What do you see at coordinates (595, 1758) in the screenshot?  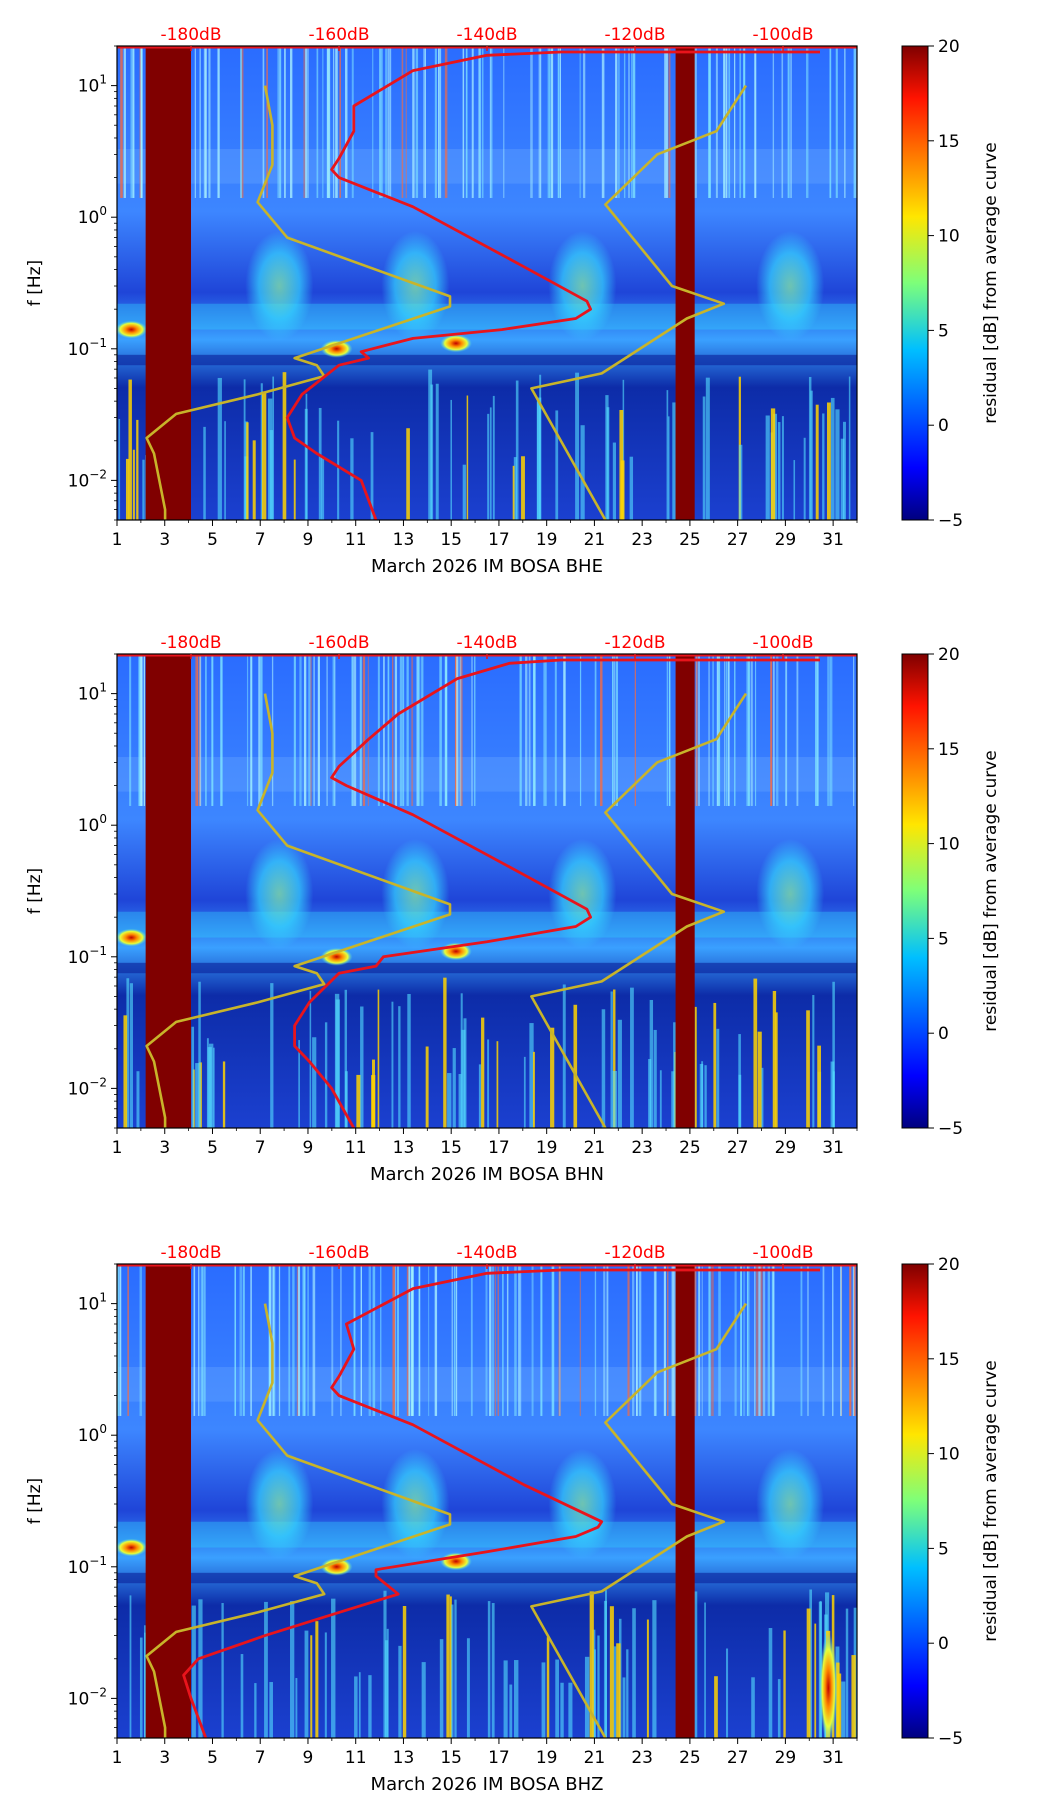 I see `x-tick-label: 21` at bounding box center [595, 1758].